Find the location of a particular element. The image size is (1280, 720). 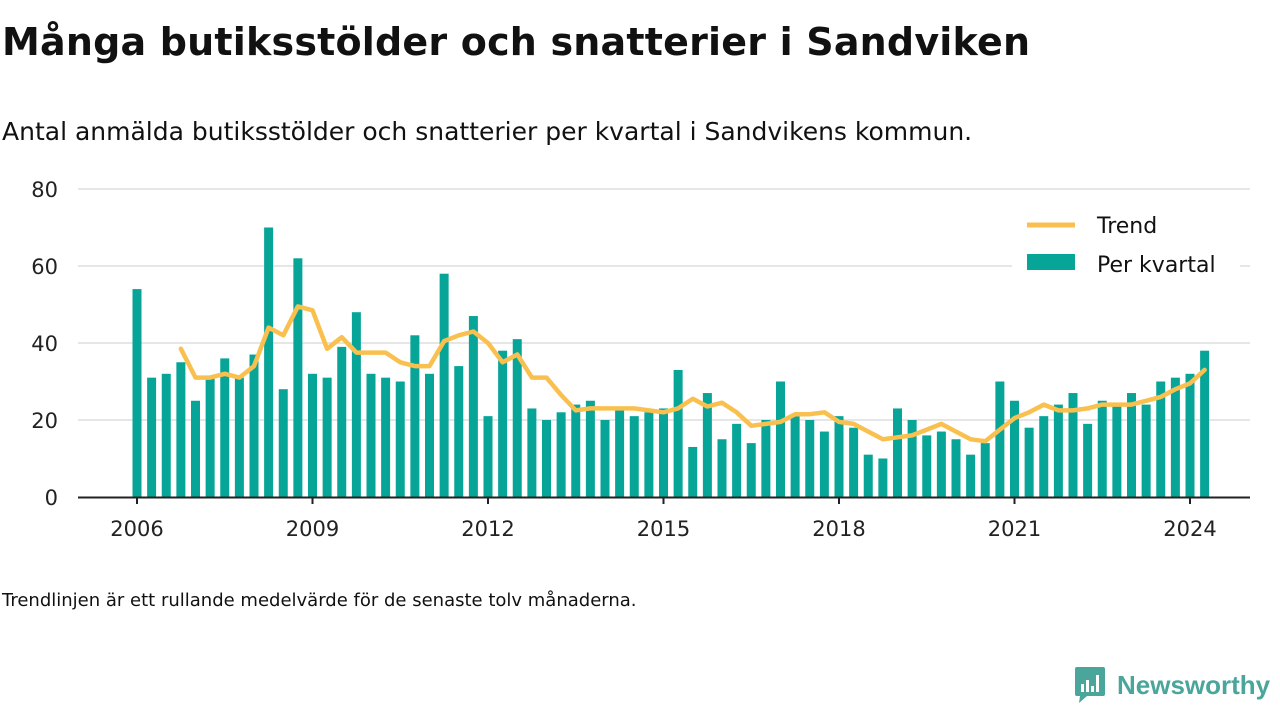

legend-background is located at coordinates (1126, 247).